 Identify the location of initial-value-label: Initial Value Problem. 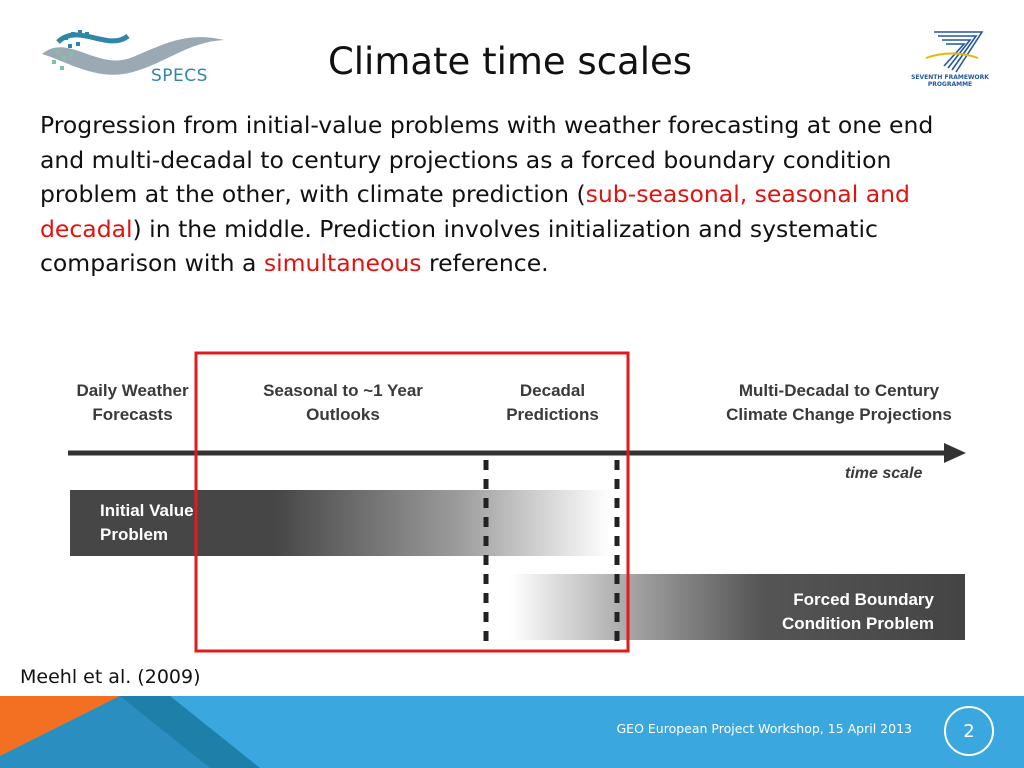
(147, 523).